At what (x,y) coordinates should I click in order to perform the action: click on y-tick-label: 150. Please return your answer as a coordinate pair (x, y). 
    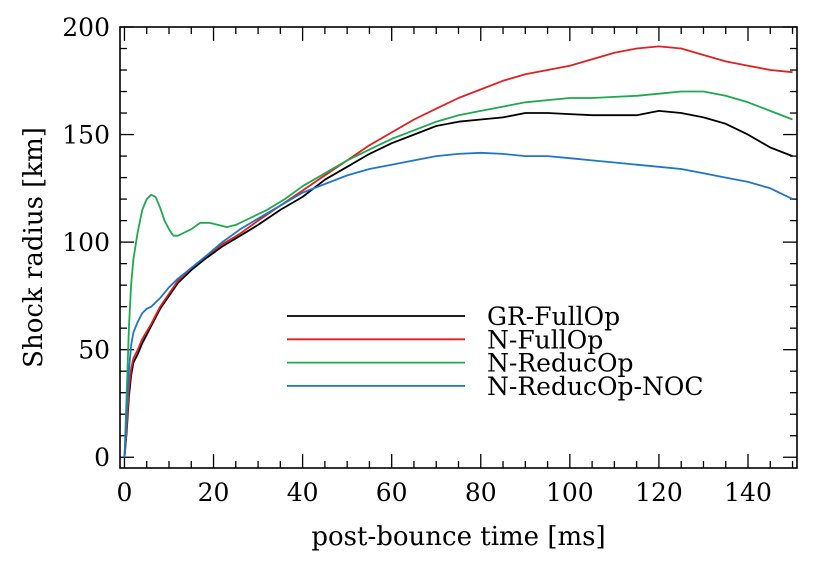
    Looking at the image, I should click on (86, 135).